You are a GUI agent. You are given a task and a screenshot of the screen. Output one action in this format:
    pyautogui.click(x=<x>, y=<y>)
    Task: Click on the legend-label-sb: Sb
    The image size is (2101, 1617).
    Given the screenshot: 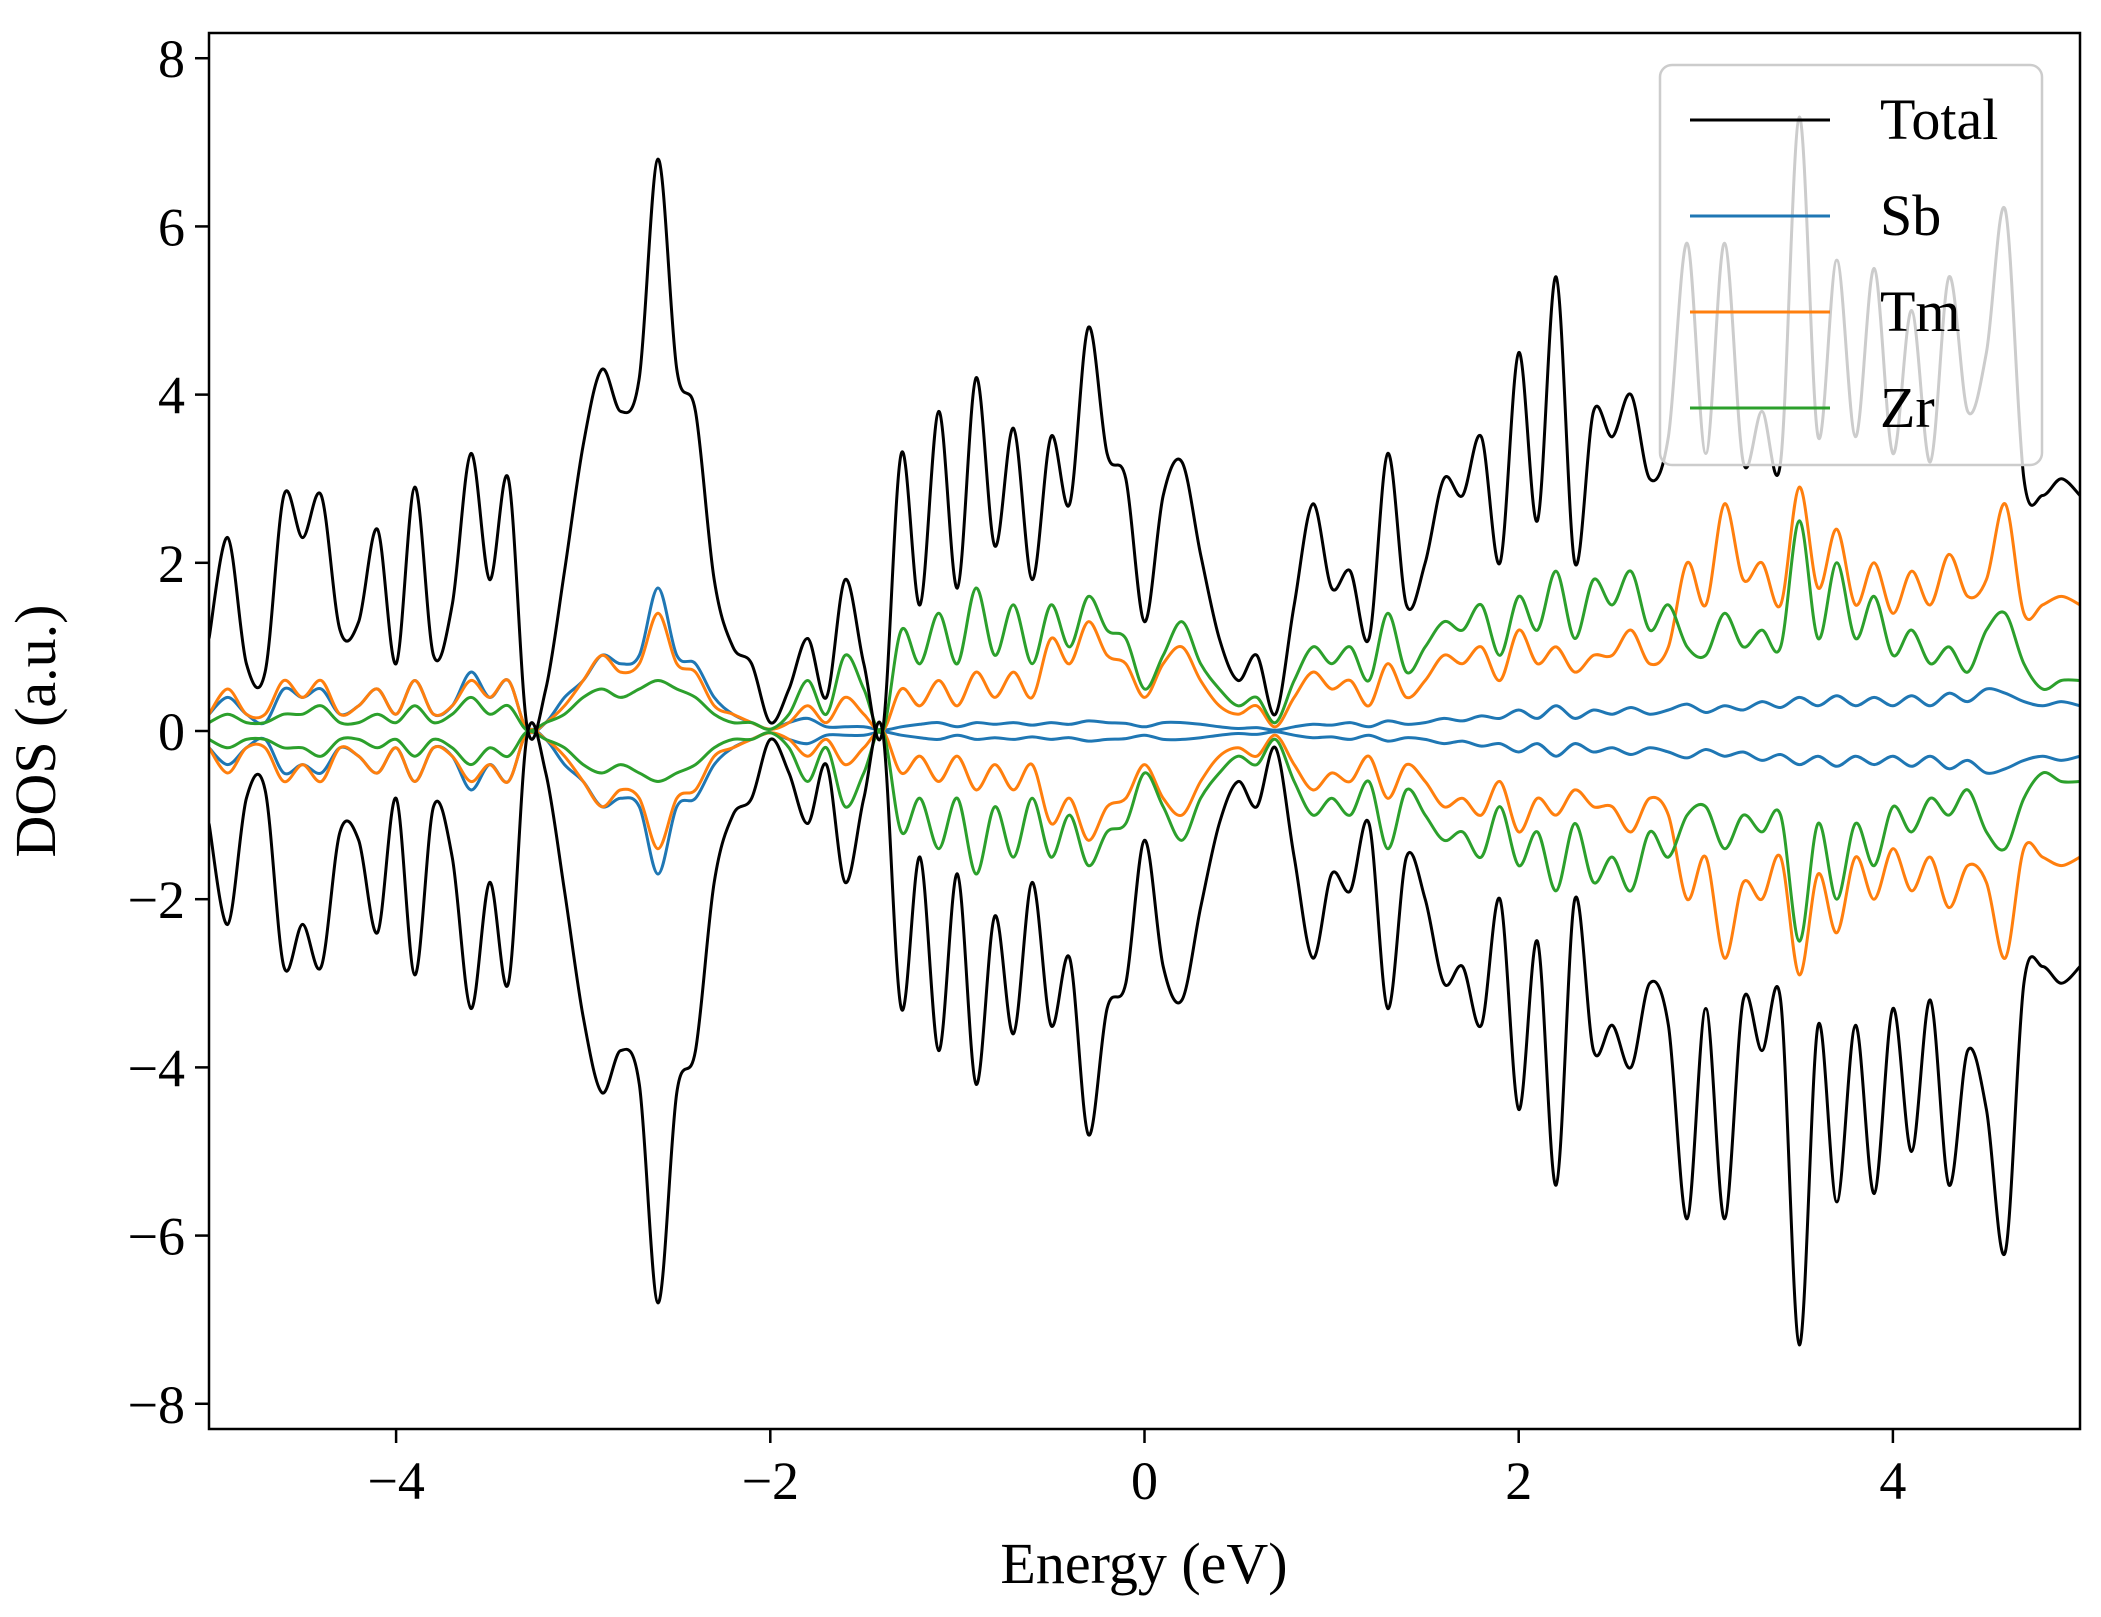 What is the action you would take?
    pyautogui.click(x=1910, y=215)
    